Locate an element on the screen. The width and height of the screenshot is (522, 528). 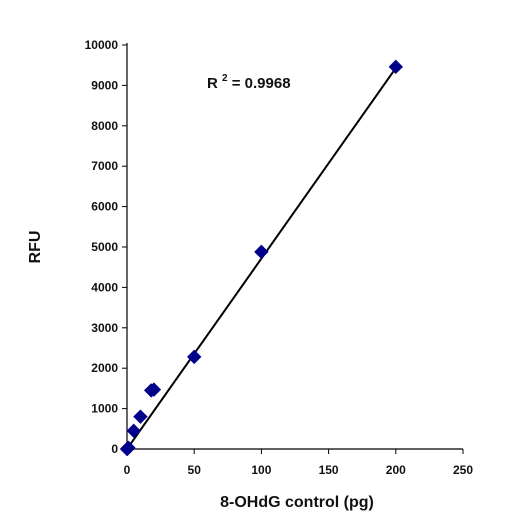
y-tick-label: 10000 is located at coordinates (102, 45).